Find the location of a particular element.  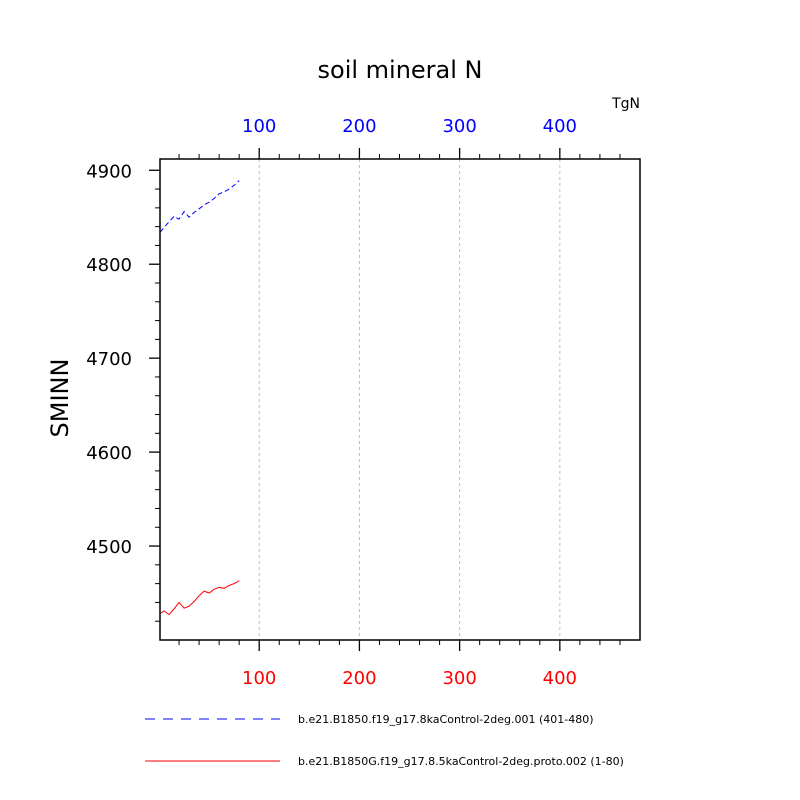

y-tick-label: 4900 is located at coordinates (109, 171).